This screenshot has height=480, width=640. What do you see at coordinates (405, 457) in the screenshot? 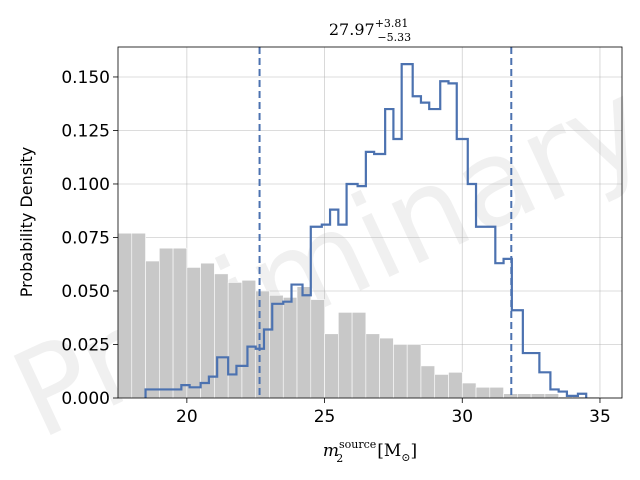
I see `x-label-unit-subscript: ⊙` at bounding box center [405, 457].